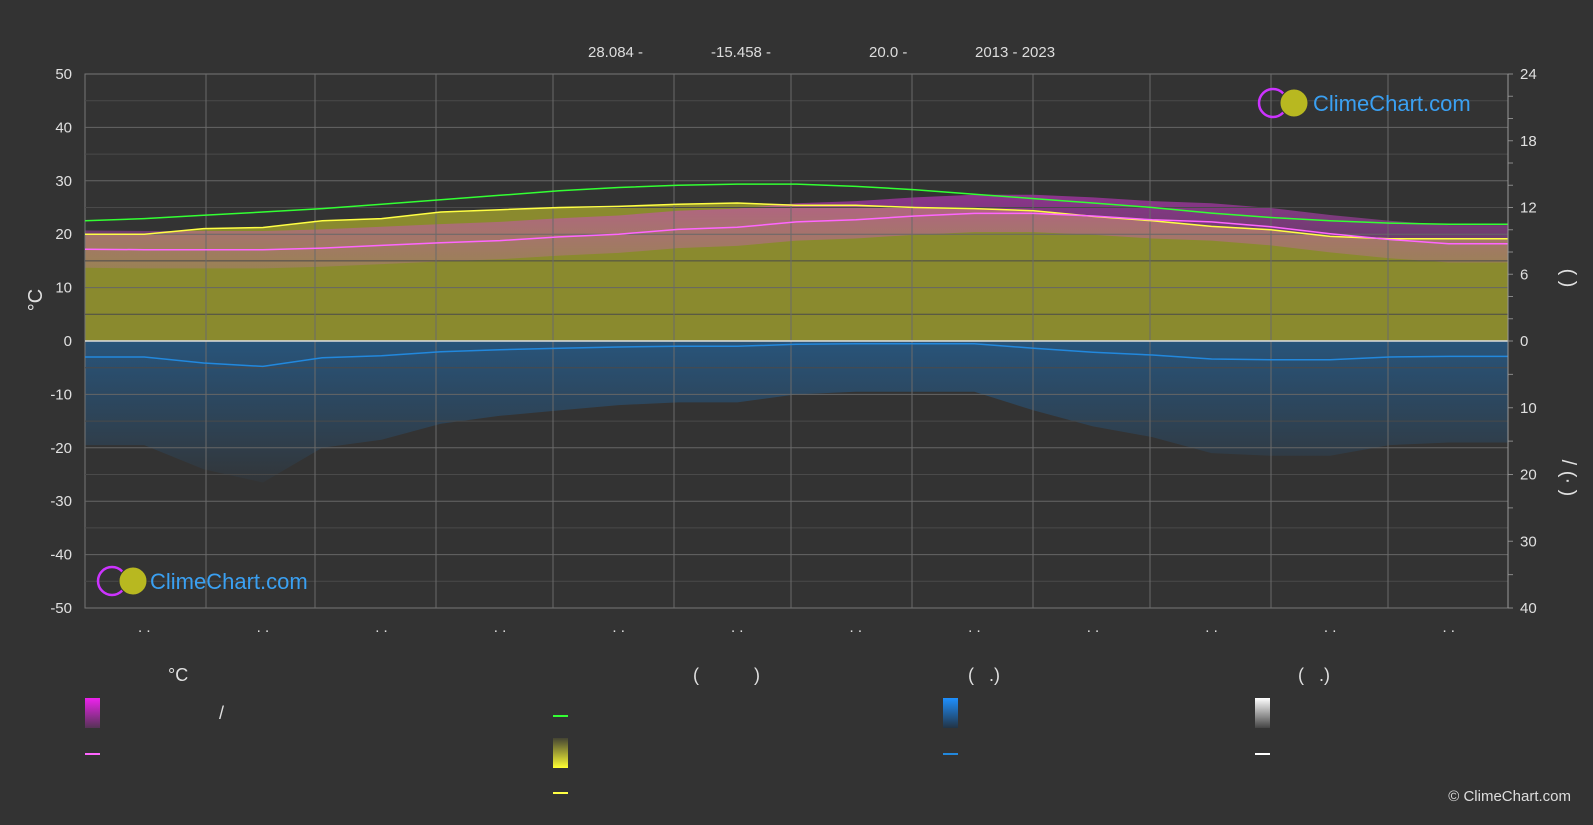 The width and height of the screenshot is (1593, 825). What do you see at coordinates (1528, 475) in the screenshot?
I see `right-tick-label: 20` at bounding box center [1528, 475].